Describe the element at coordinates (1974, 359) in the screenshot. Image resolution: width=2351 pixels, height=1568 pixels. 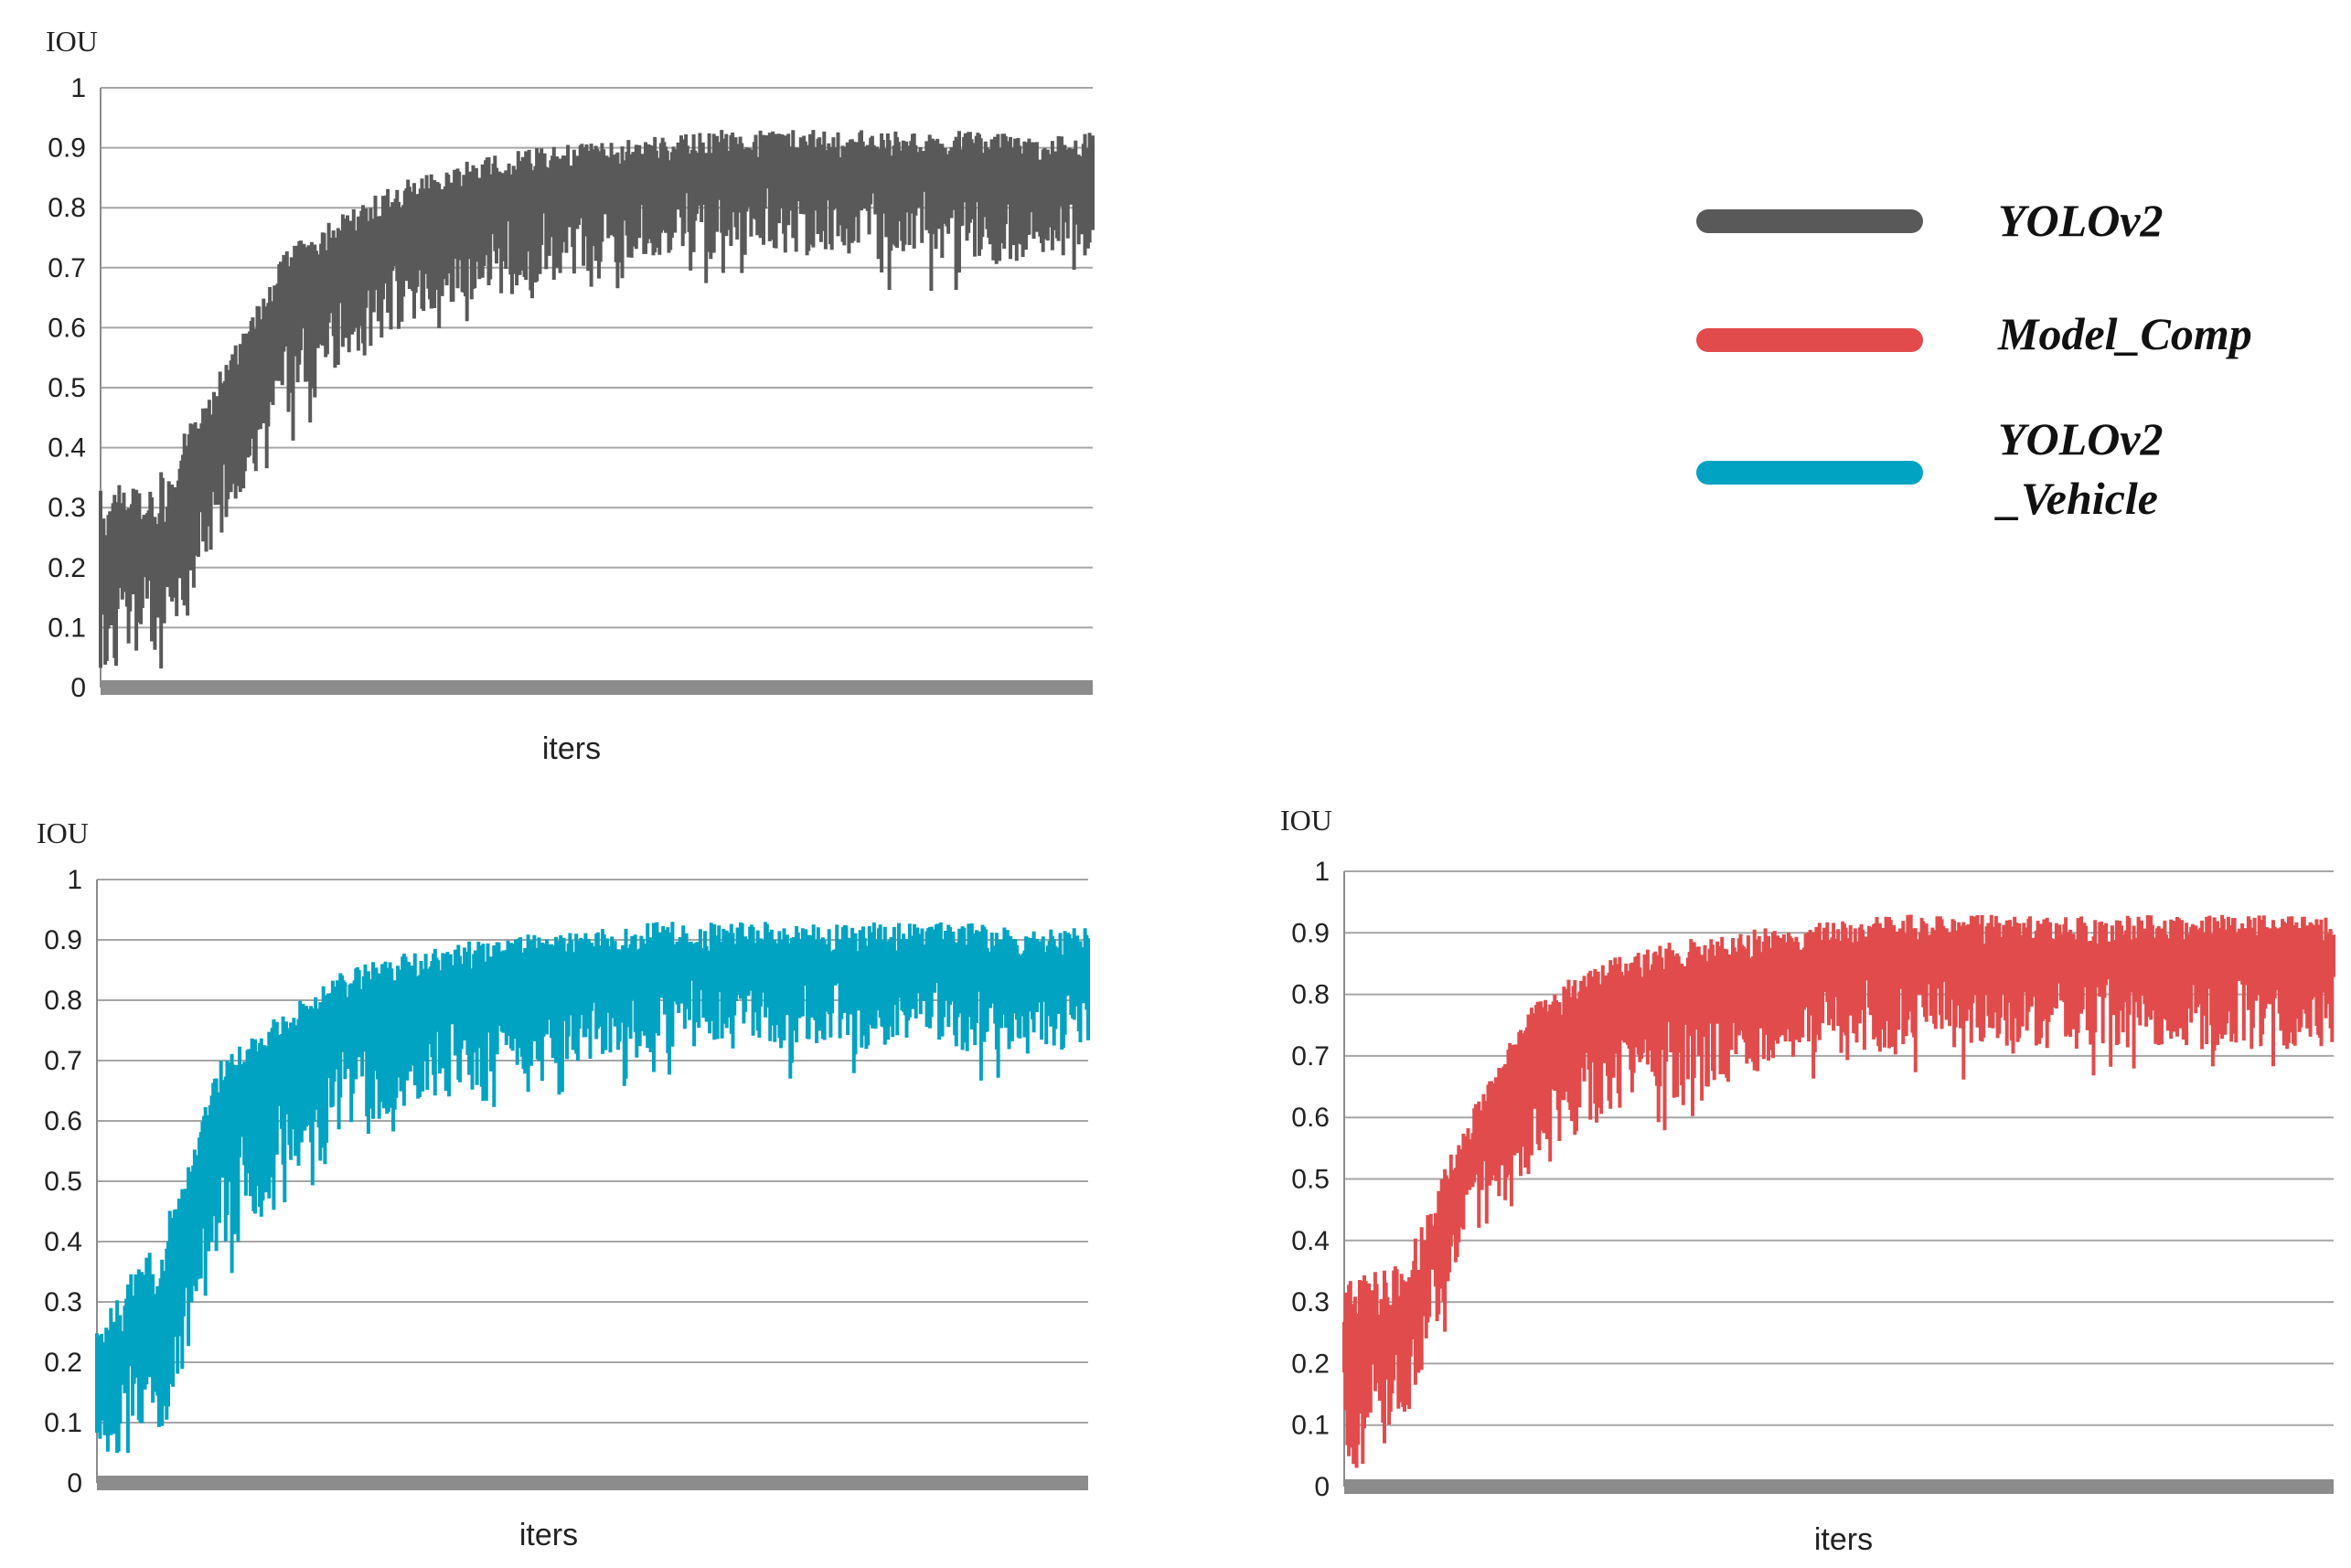
I see `legend: YOLOv2 Model_Comp YOLOv2 _Vehicle` at that location.